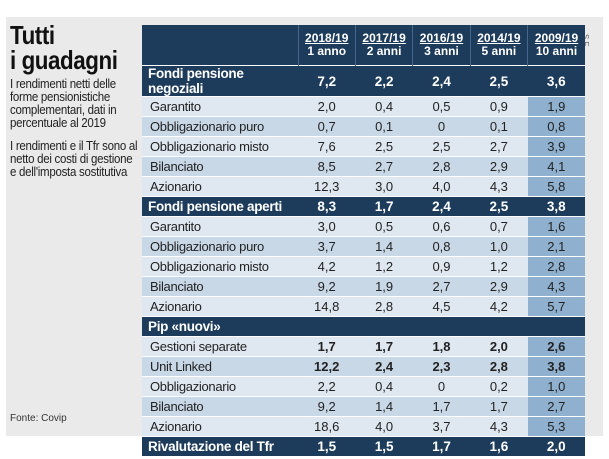  What do you see at coordinates (556, 306) in the screenshot?
I see `cell-col-4: 5,7` at bounding box center [556, 306].